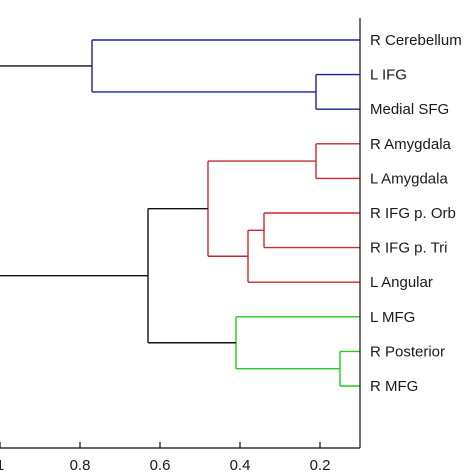 Image resolution: width=474 pixels, height=474 pixels. Describe the element at coordinates (297, 343) in the screenshot. I see `link-m8` at that location.